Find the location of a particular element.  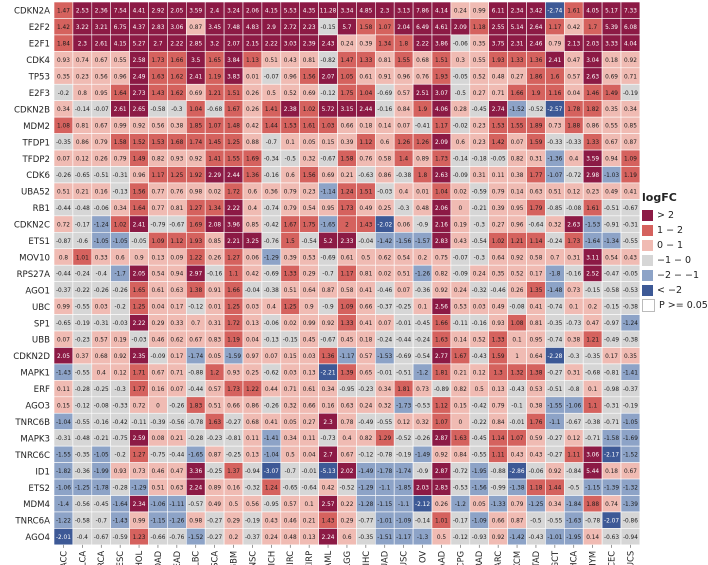

cell-value-label: 2.63 is located at coordinates (592, 77).